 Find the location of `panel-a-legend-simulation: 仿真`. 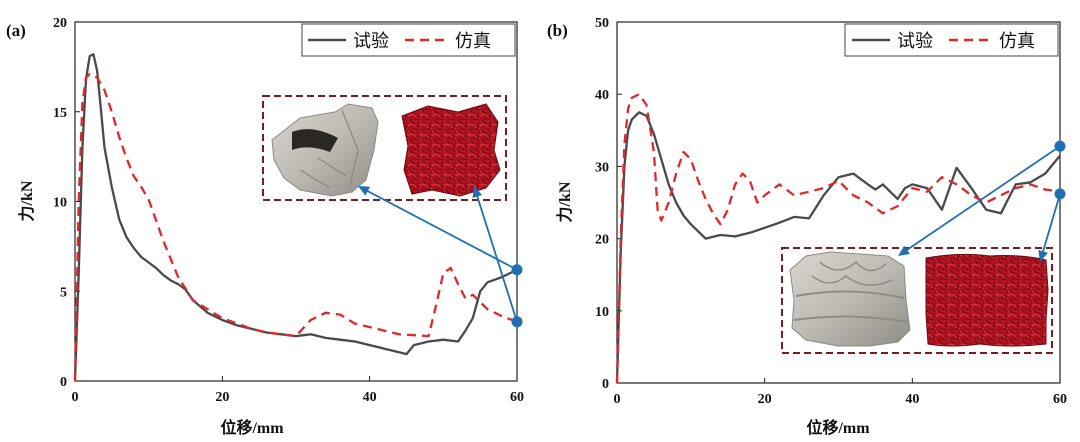

panel-a-legend-simulation: 仿真 is located at coordinates (473, 41).